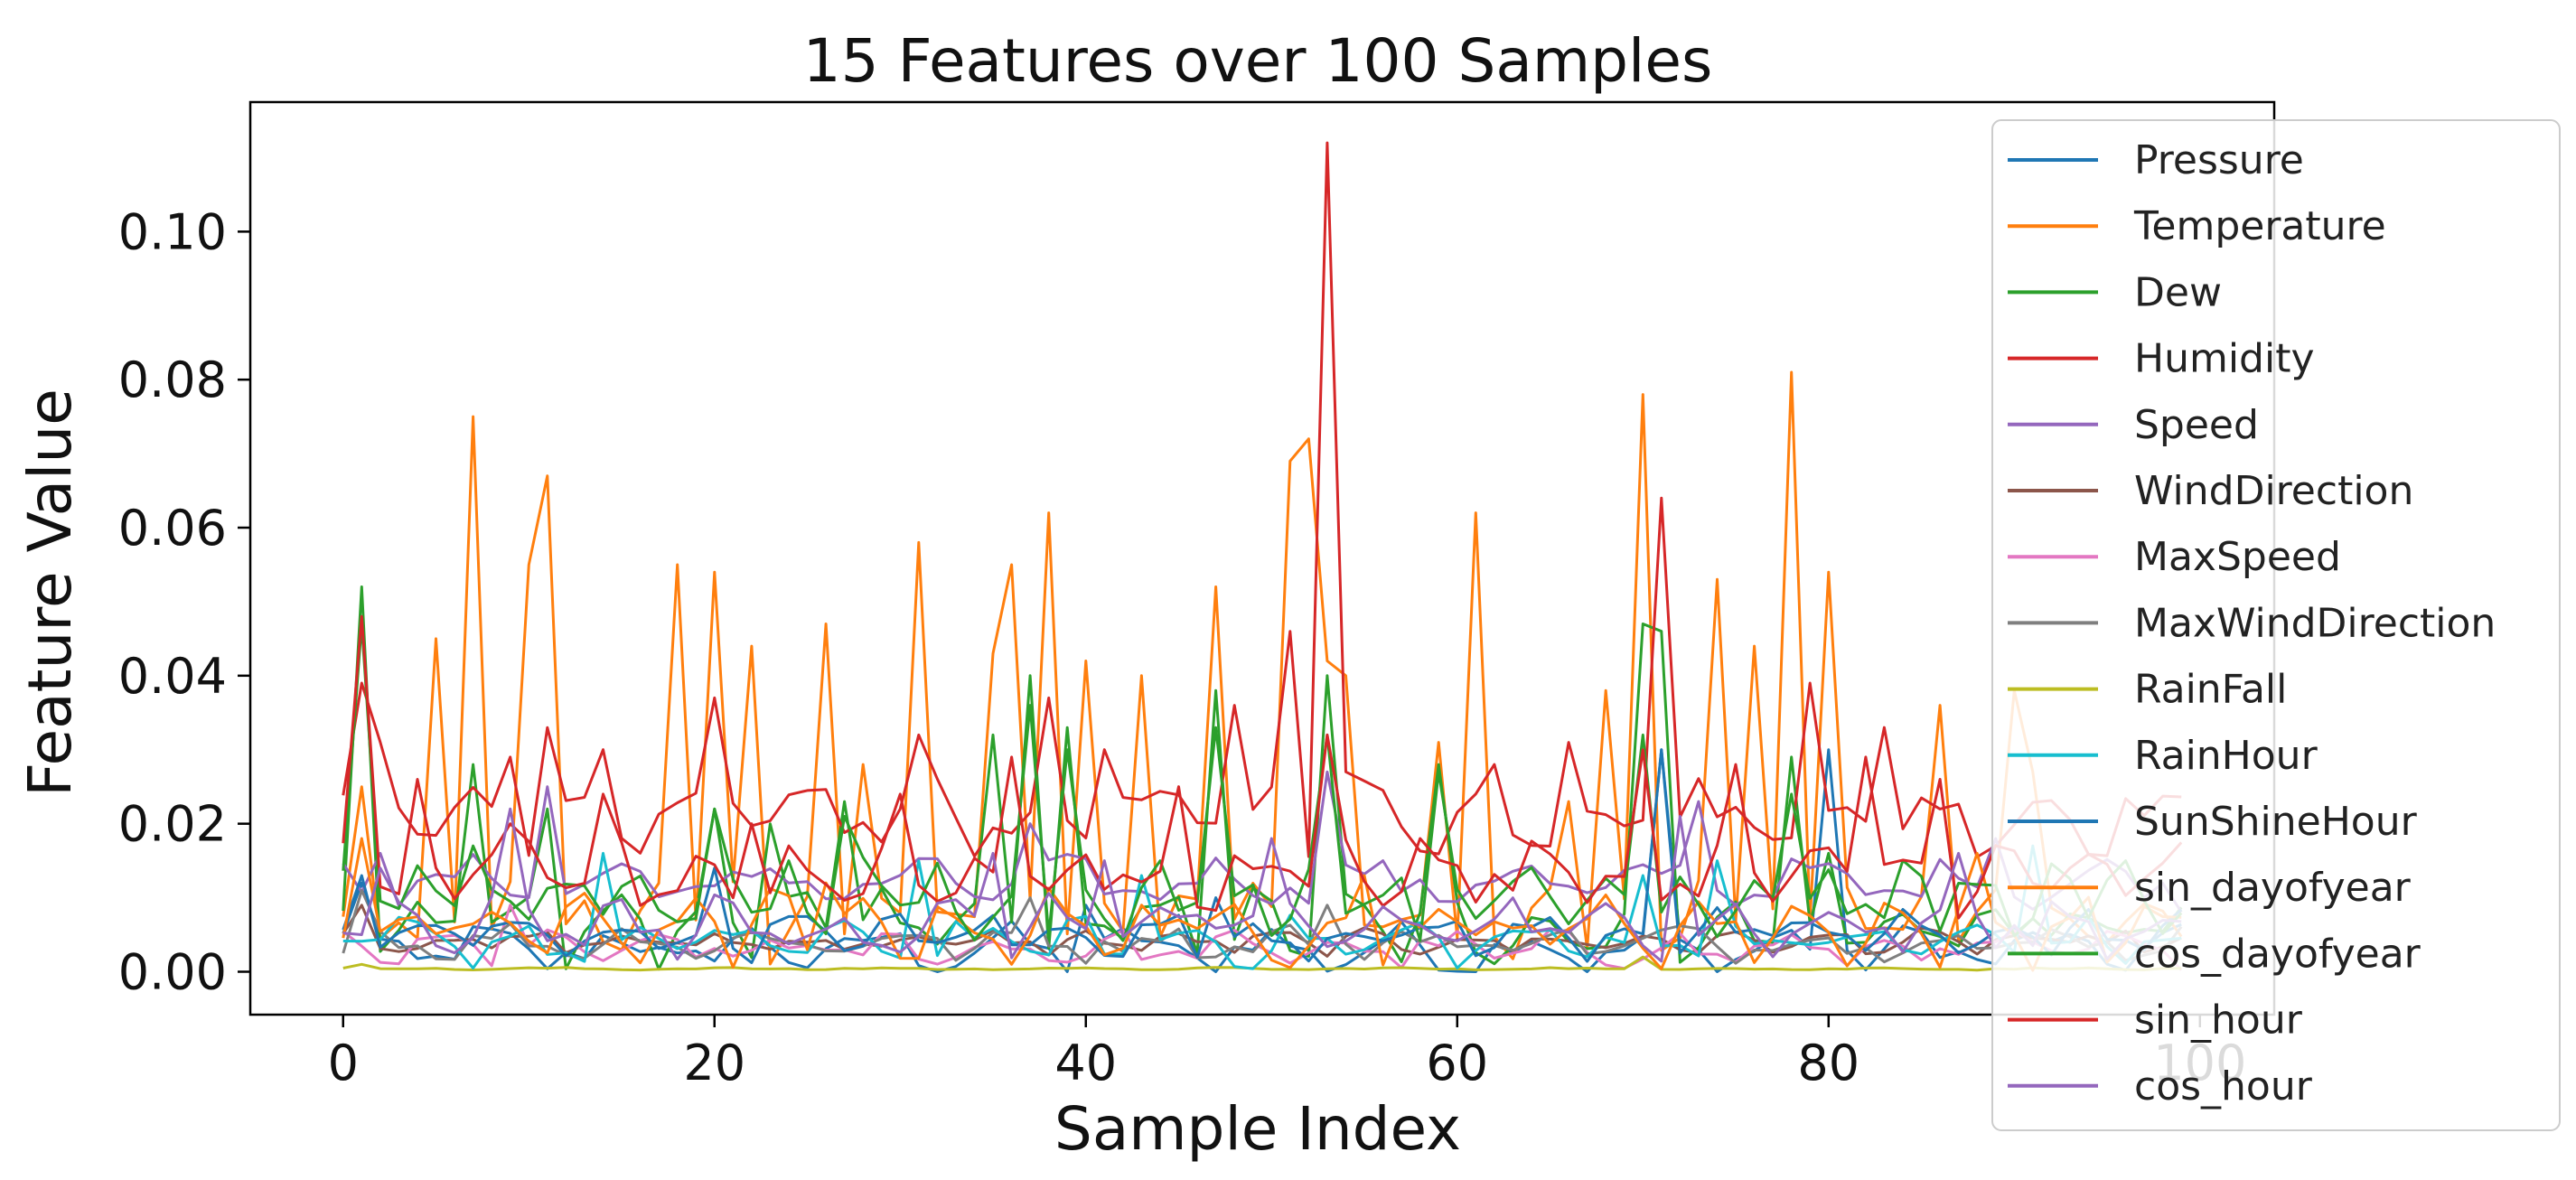  What do you see at coordinates (2210, 690) in the screenshot?
I see `legend-label: RainFall` at bounding box center [2210, 690].